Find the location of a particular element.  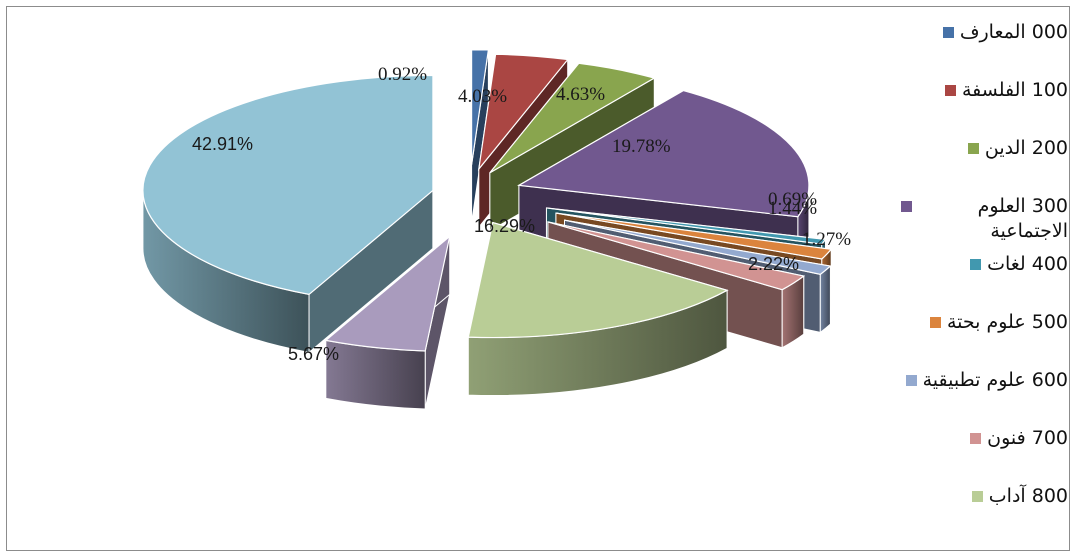

data-label: 2.22% is located at coordinates (773, 264).